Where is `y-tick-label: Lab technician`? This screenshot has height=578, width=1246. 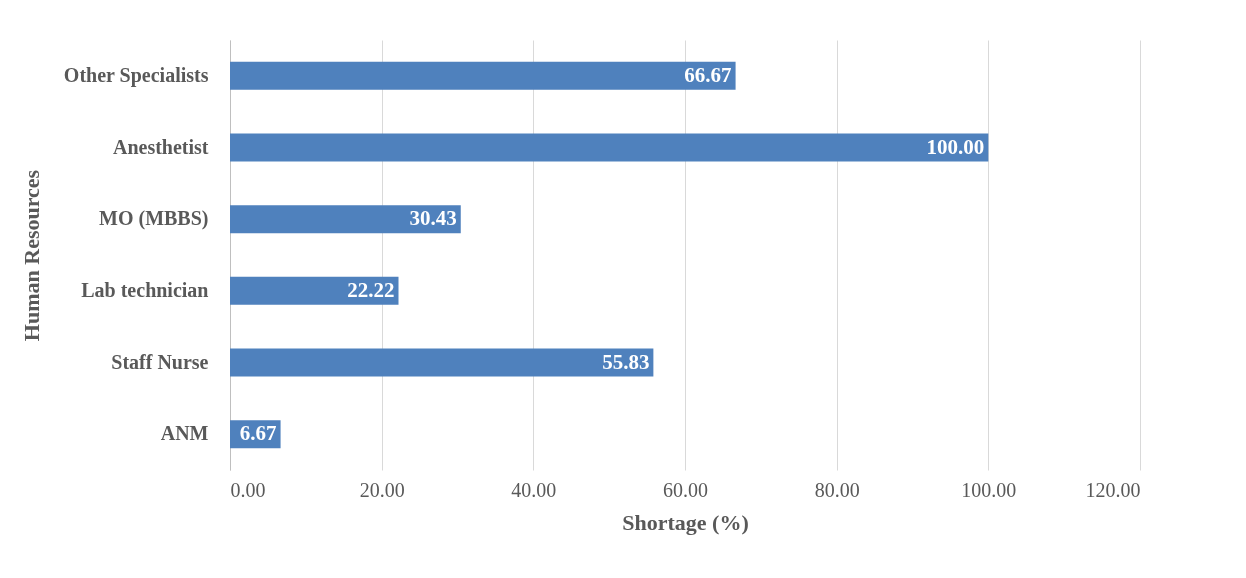 y-tick-label: Lab technician is located at coordinates (145, 289).